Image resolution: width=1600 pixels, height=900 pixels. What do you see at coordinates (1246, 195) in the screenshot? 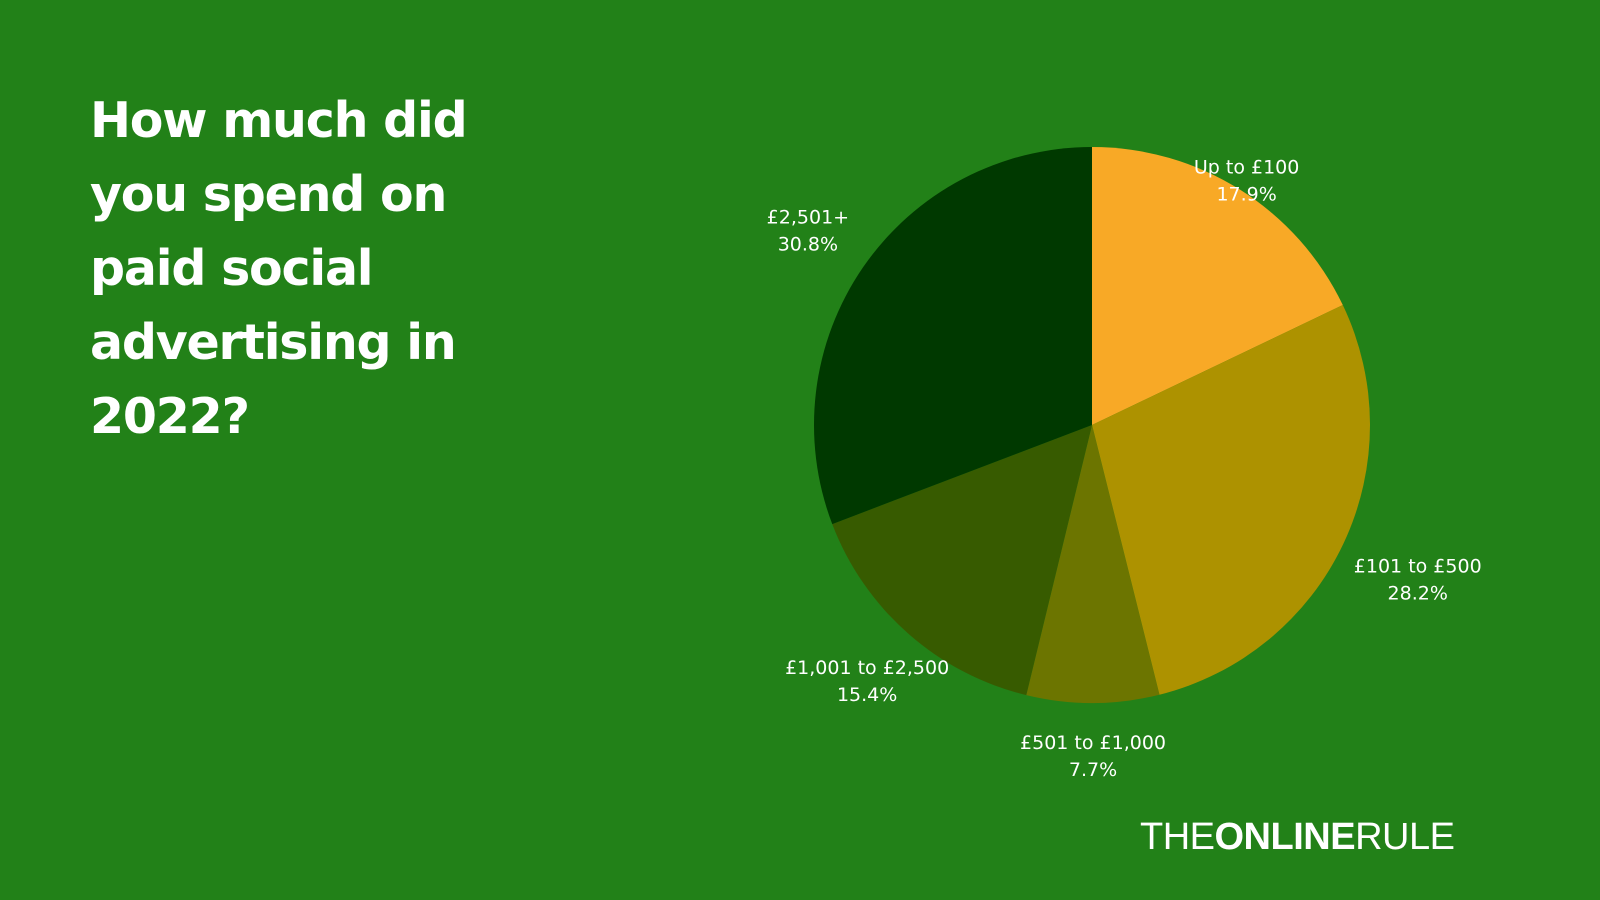
I see `slice-value-up-to-100: 17.9%` at bounding box center [1246, 195].